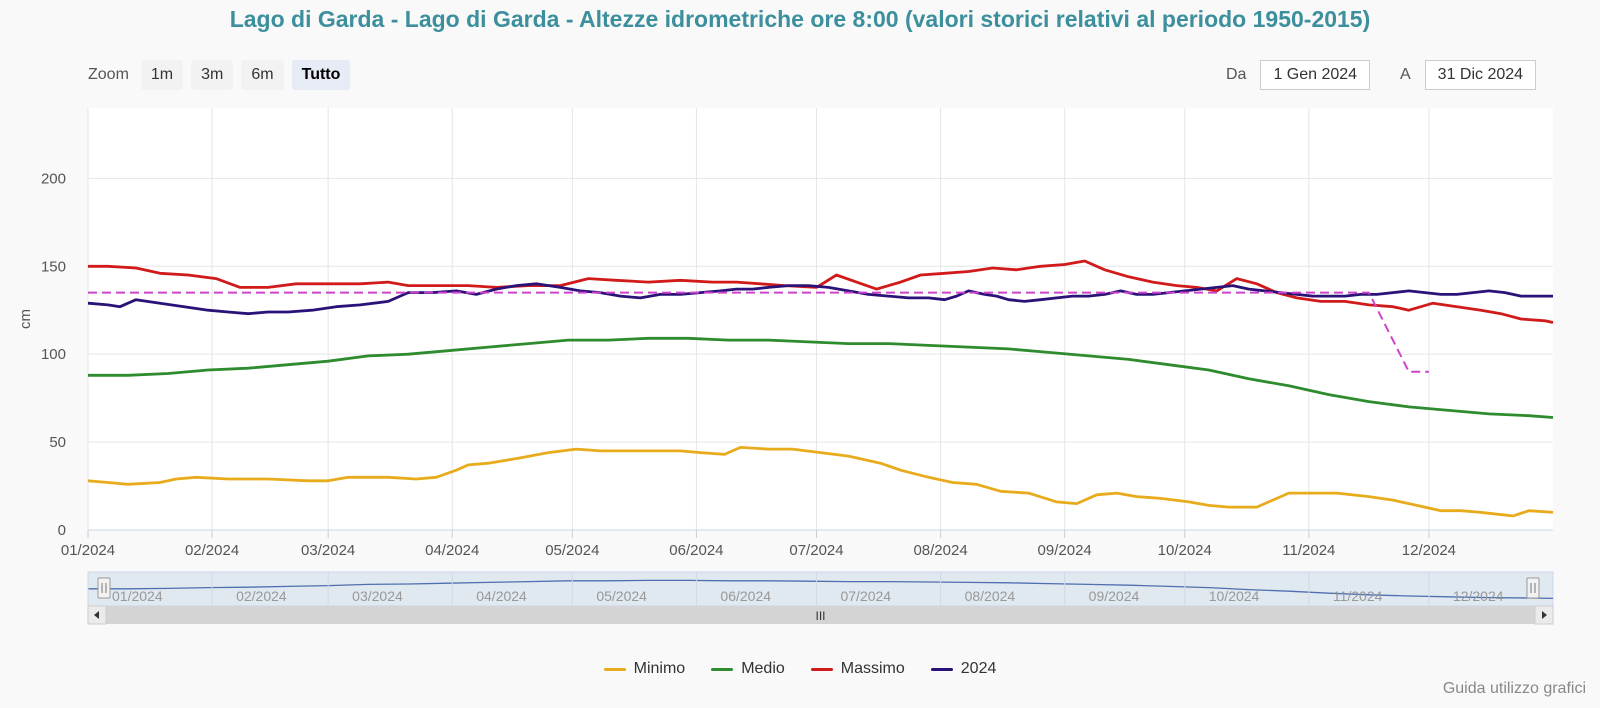 The width and height of the screenshot is (1600, 708). What do you see at coordinates (501, 596) in the screenshot?
I see `navigator-label: 04/2024` at bounding box center [501, 596].